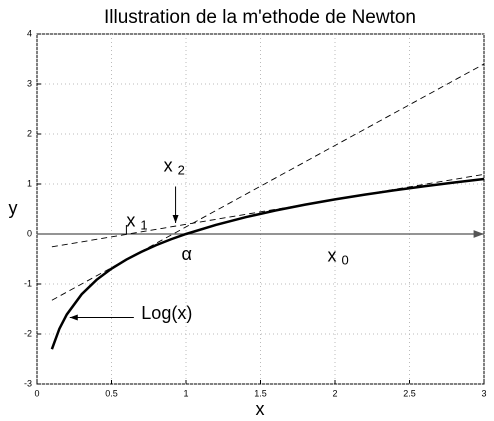  I want to click on x-tick-label: 0.5, so click(111, 393).